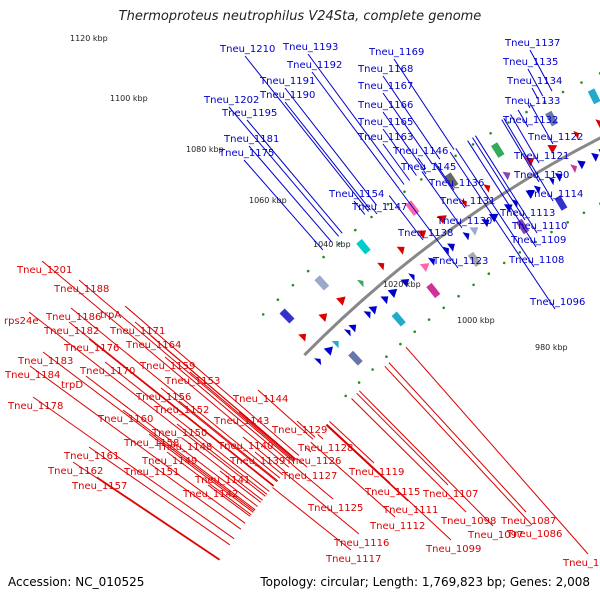  What do you see at coordinates (153, 345) in the screenshot?
I see `reverse-gene-label: Tneu_1164` at bounding box center [153, 345].